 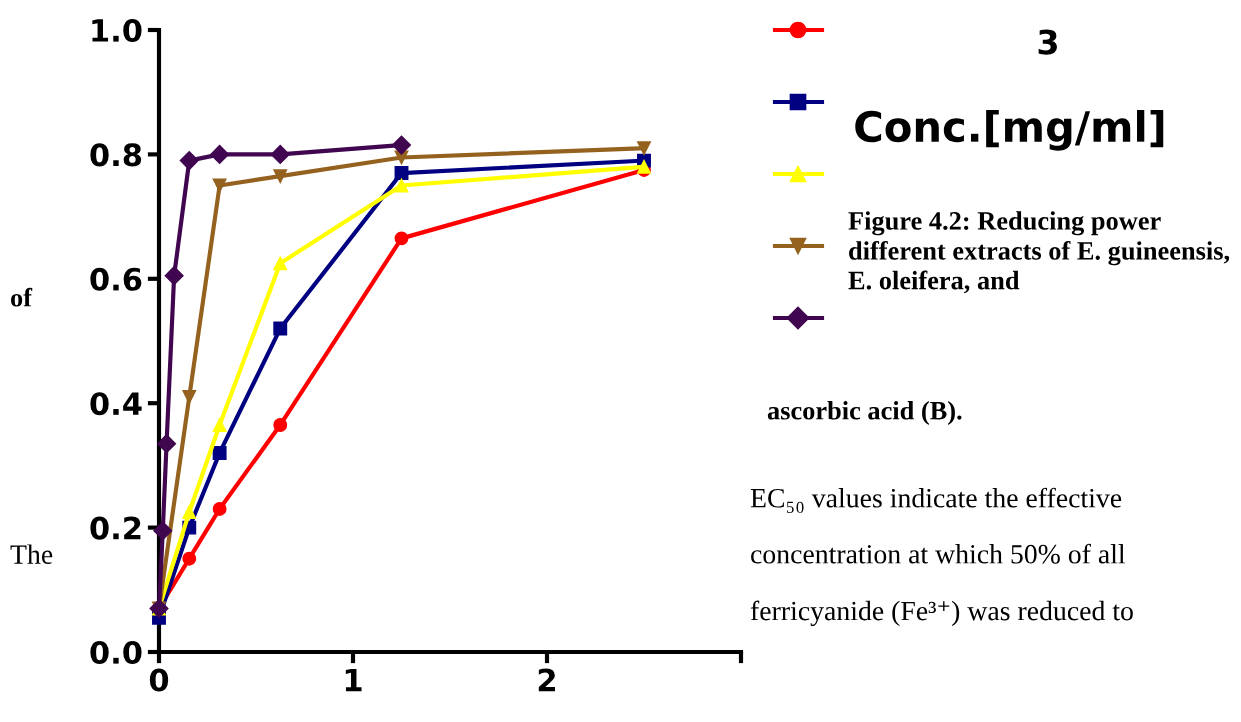 I want to click on x-axis-title: Conc.[mg/ml], so click(x=1009, y=130).